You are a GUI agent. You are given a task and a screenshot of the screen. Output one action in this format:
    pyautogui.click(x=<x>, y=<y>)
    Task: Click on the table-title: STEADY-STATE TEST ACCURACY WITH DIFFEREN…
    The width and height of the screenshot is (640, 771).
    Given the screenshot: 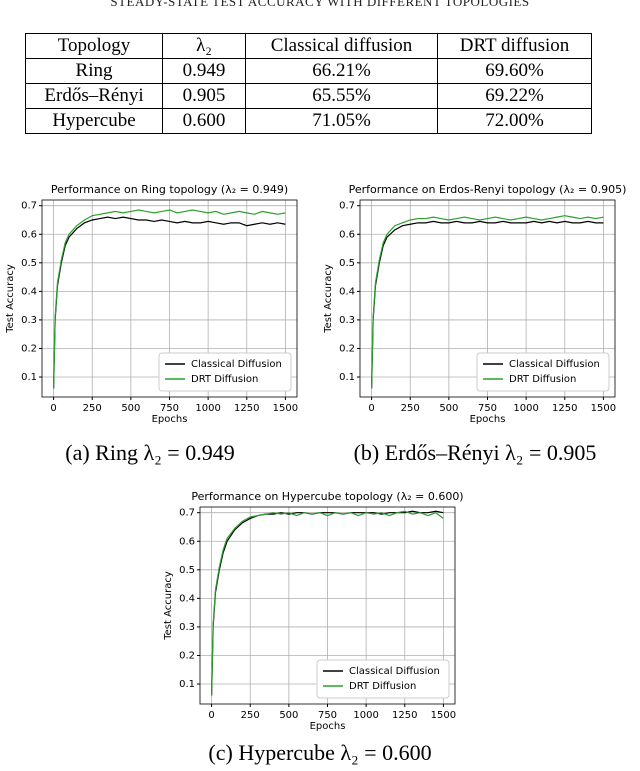 What is the action you would take?
    pyautogui.click(x=320, y=4)
    